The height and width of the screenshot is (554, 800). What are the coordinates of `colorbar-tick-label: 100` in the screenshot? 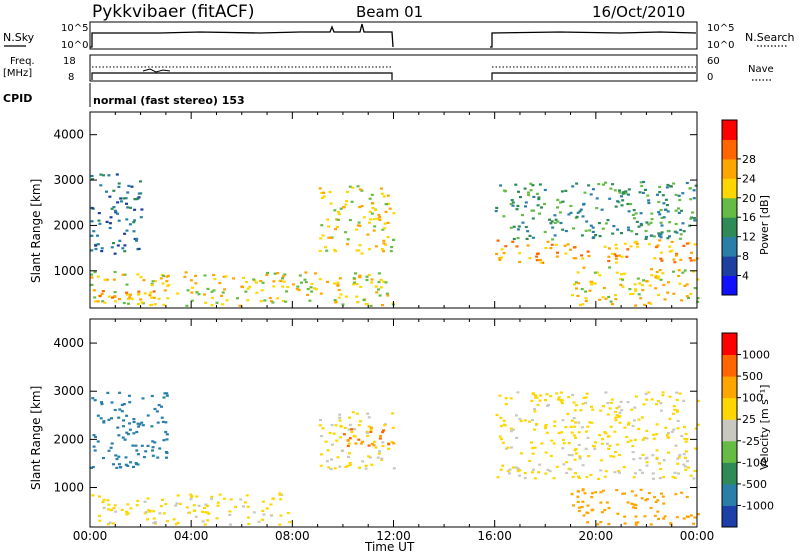 It's located at (752, 398).